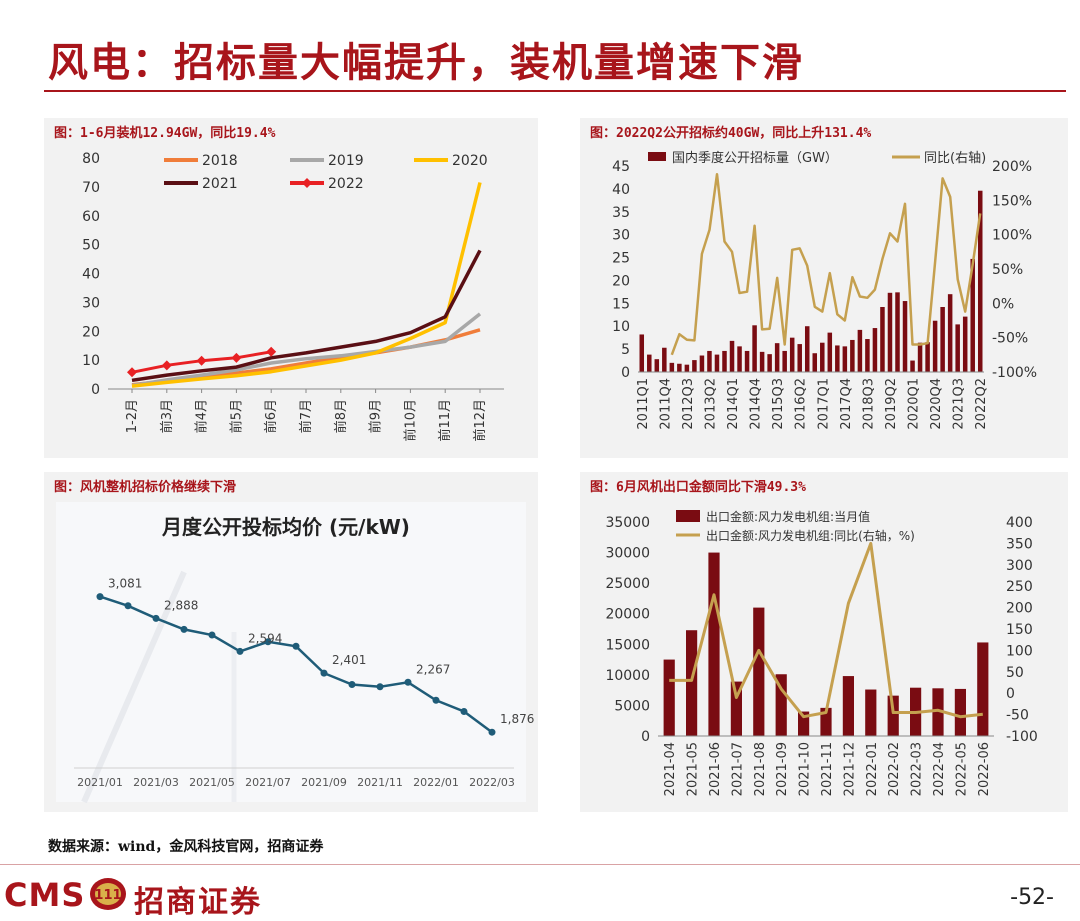  Describe the element at coordinates (1017, 716) in the screenshot. I see `y-right-tick-label: -50` at that location.